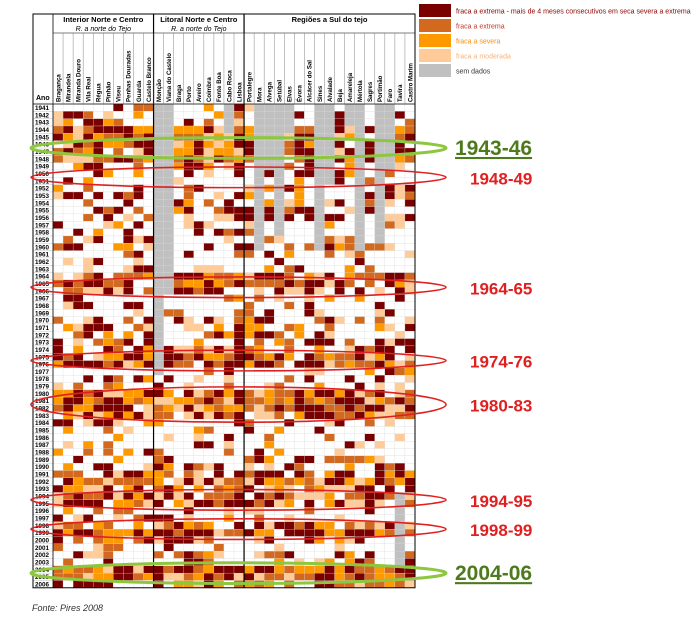 Image resolution: width=700 pixels, height=619 pixels. I want to click on year-label: 1976, so click(42, 365).